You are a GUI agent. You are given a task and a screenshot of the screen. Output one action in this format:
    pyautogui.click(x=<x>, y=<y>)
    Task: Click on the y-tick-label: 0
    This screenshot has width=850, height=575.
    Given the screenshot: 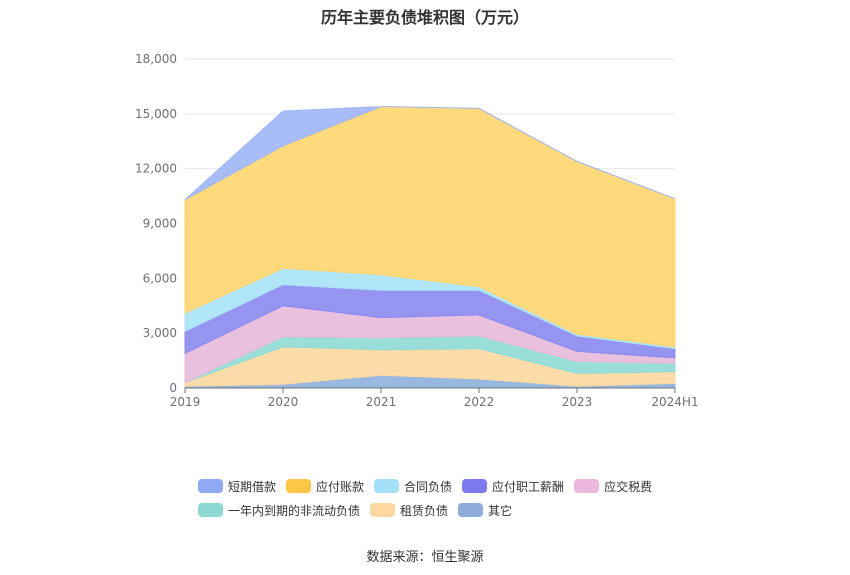 What is the action you would take?
    pyautogui.click(x=173, y=388)
    